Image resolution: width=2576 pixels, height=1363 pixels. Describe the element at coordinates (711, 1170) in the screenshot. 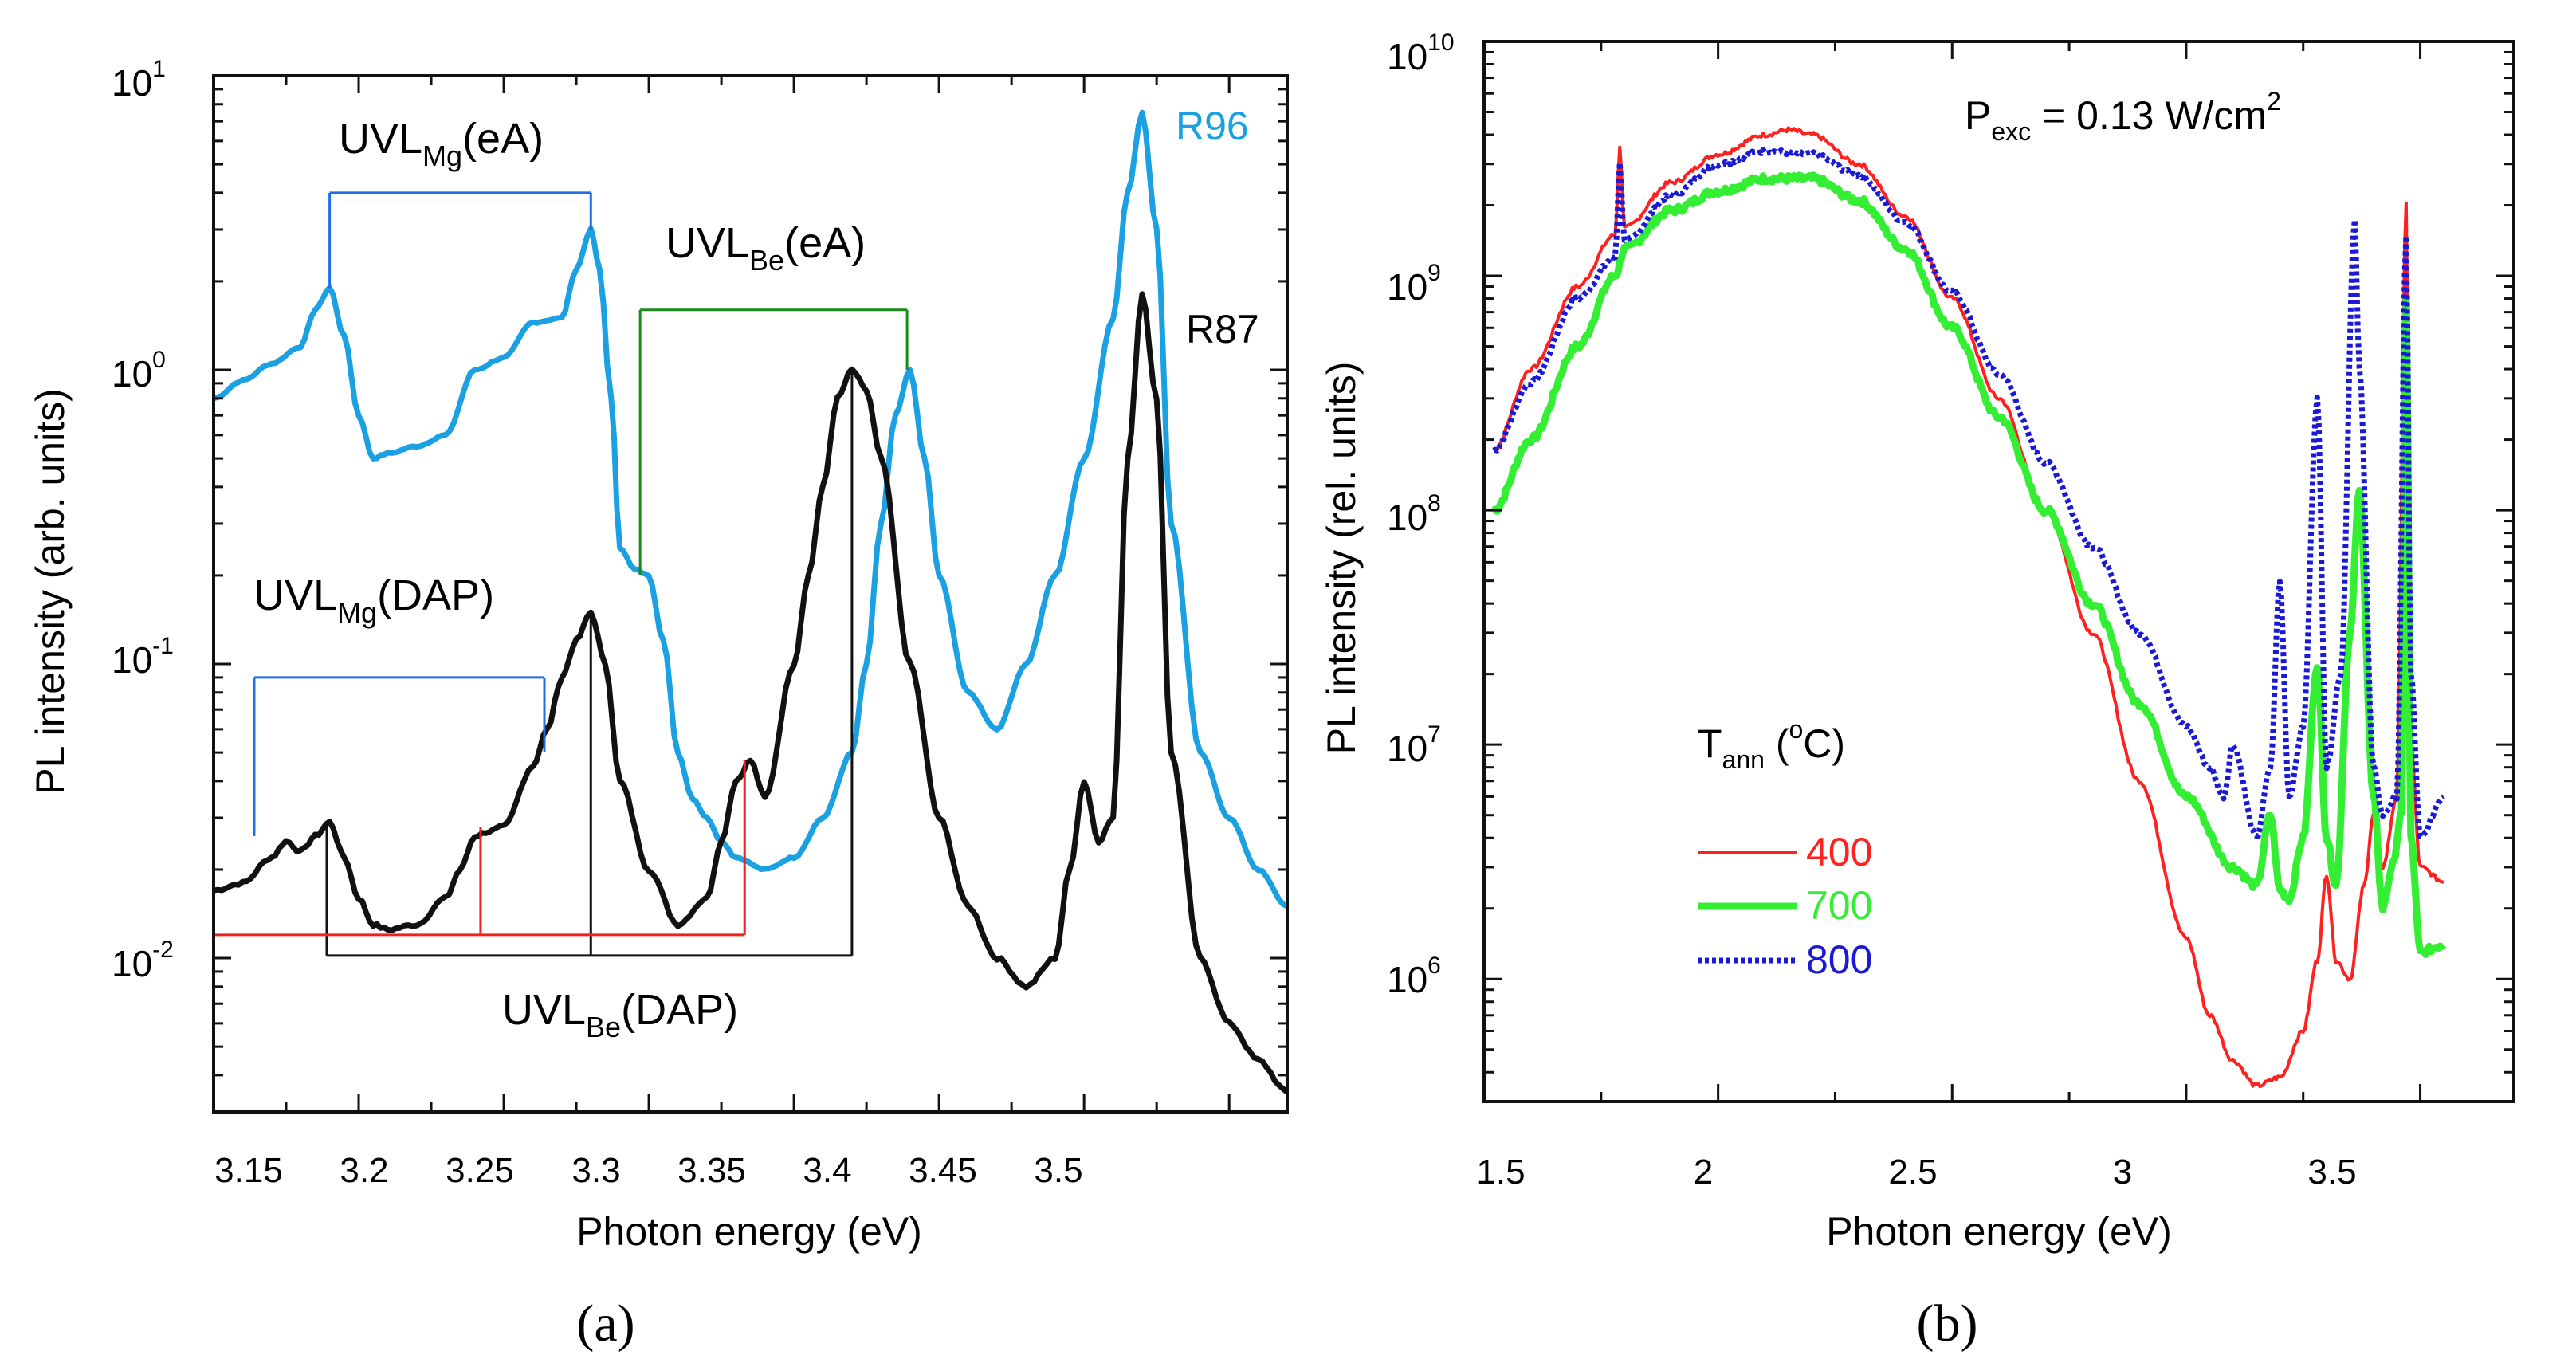

I see `x-tick-label: 3.35` at that location.